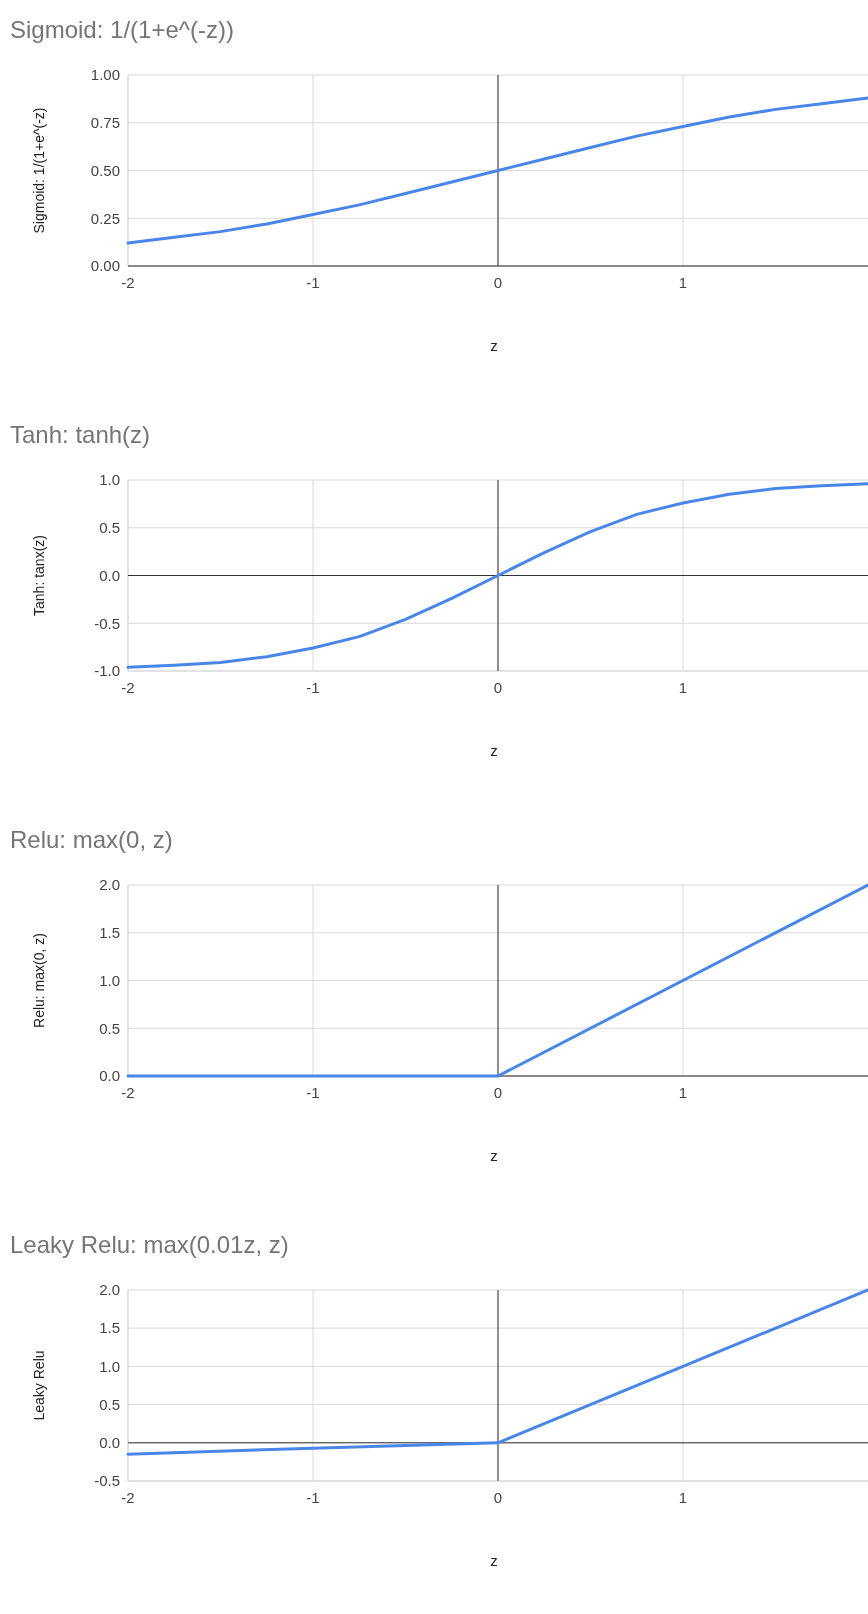 Image resolution: width=868 pixels, height=1614 pixels. Describe the element at coordinates (105, 218) in the screenshot. I see `y-tick-label: 0.25` at that location.